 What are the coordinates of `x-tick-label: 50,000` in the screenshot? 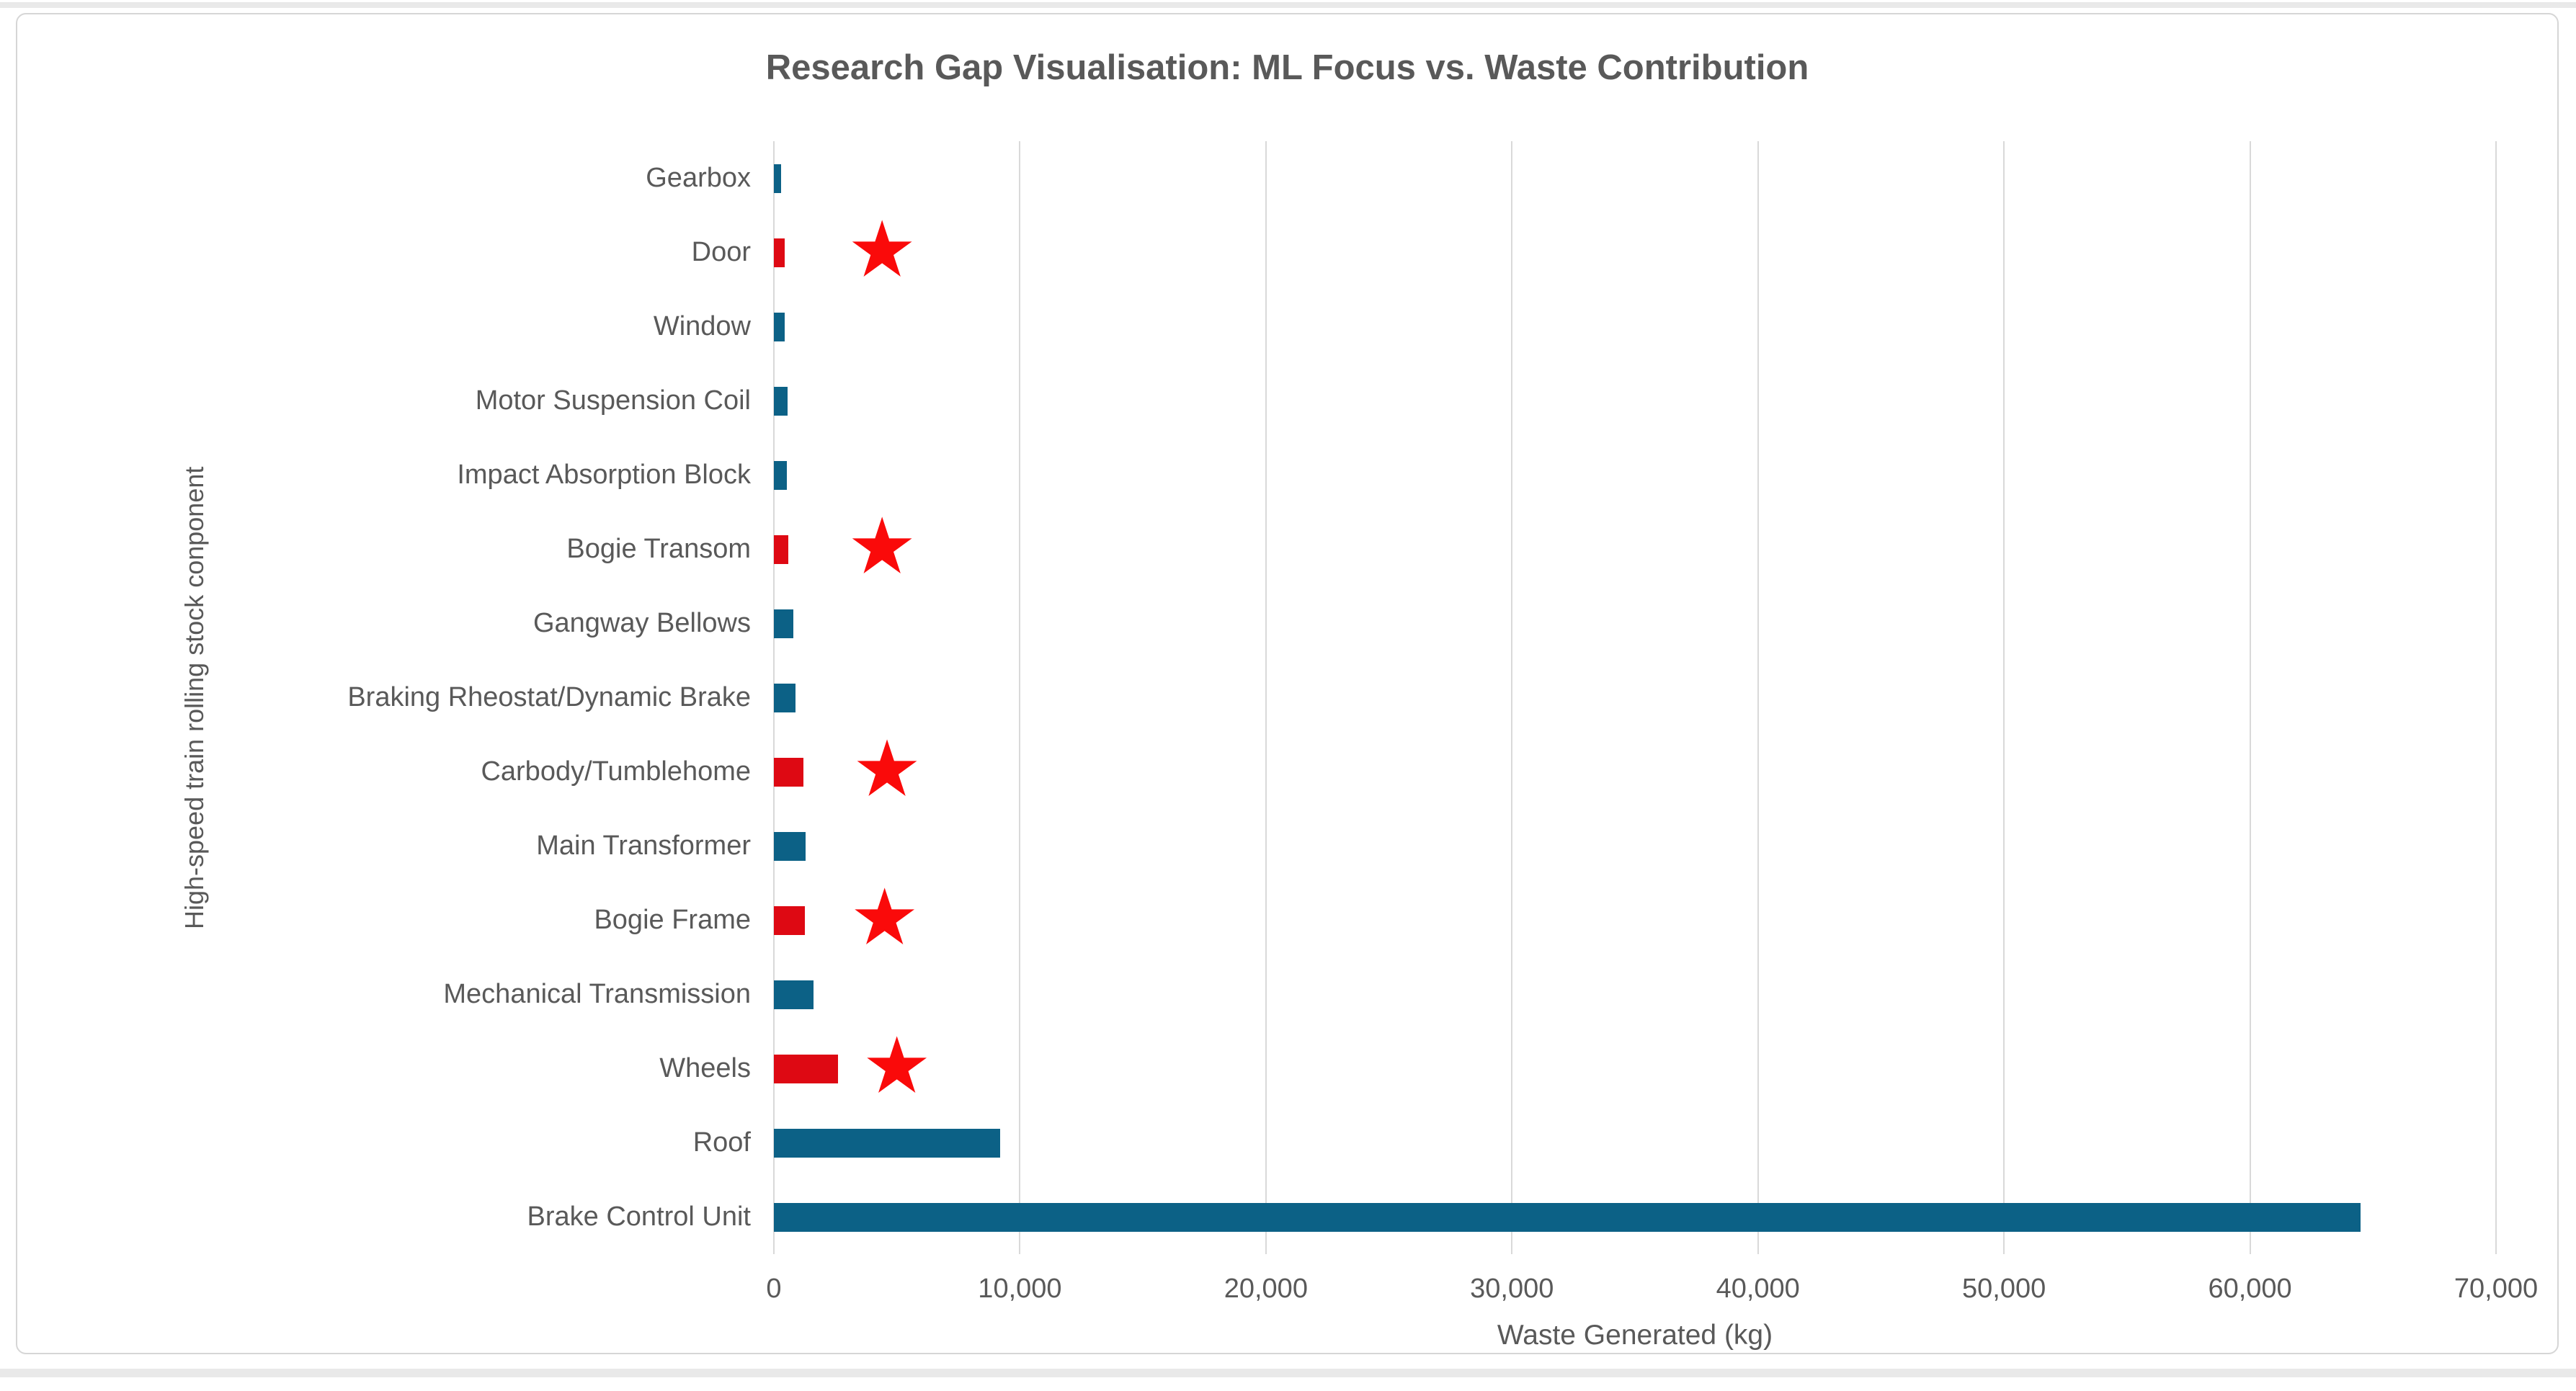 It's located at (2004, 1289).